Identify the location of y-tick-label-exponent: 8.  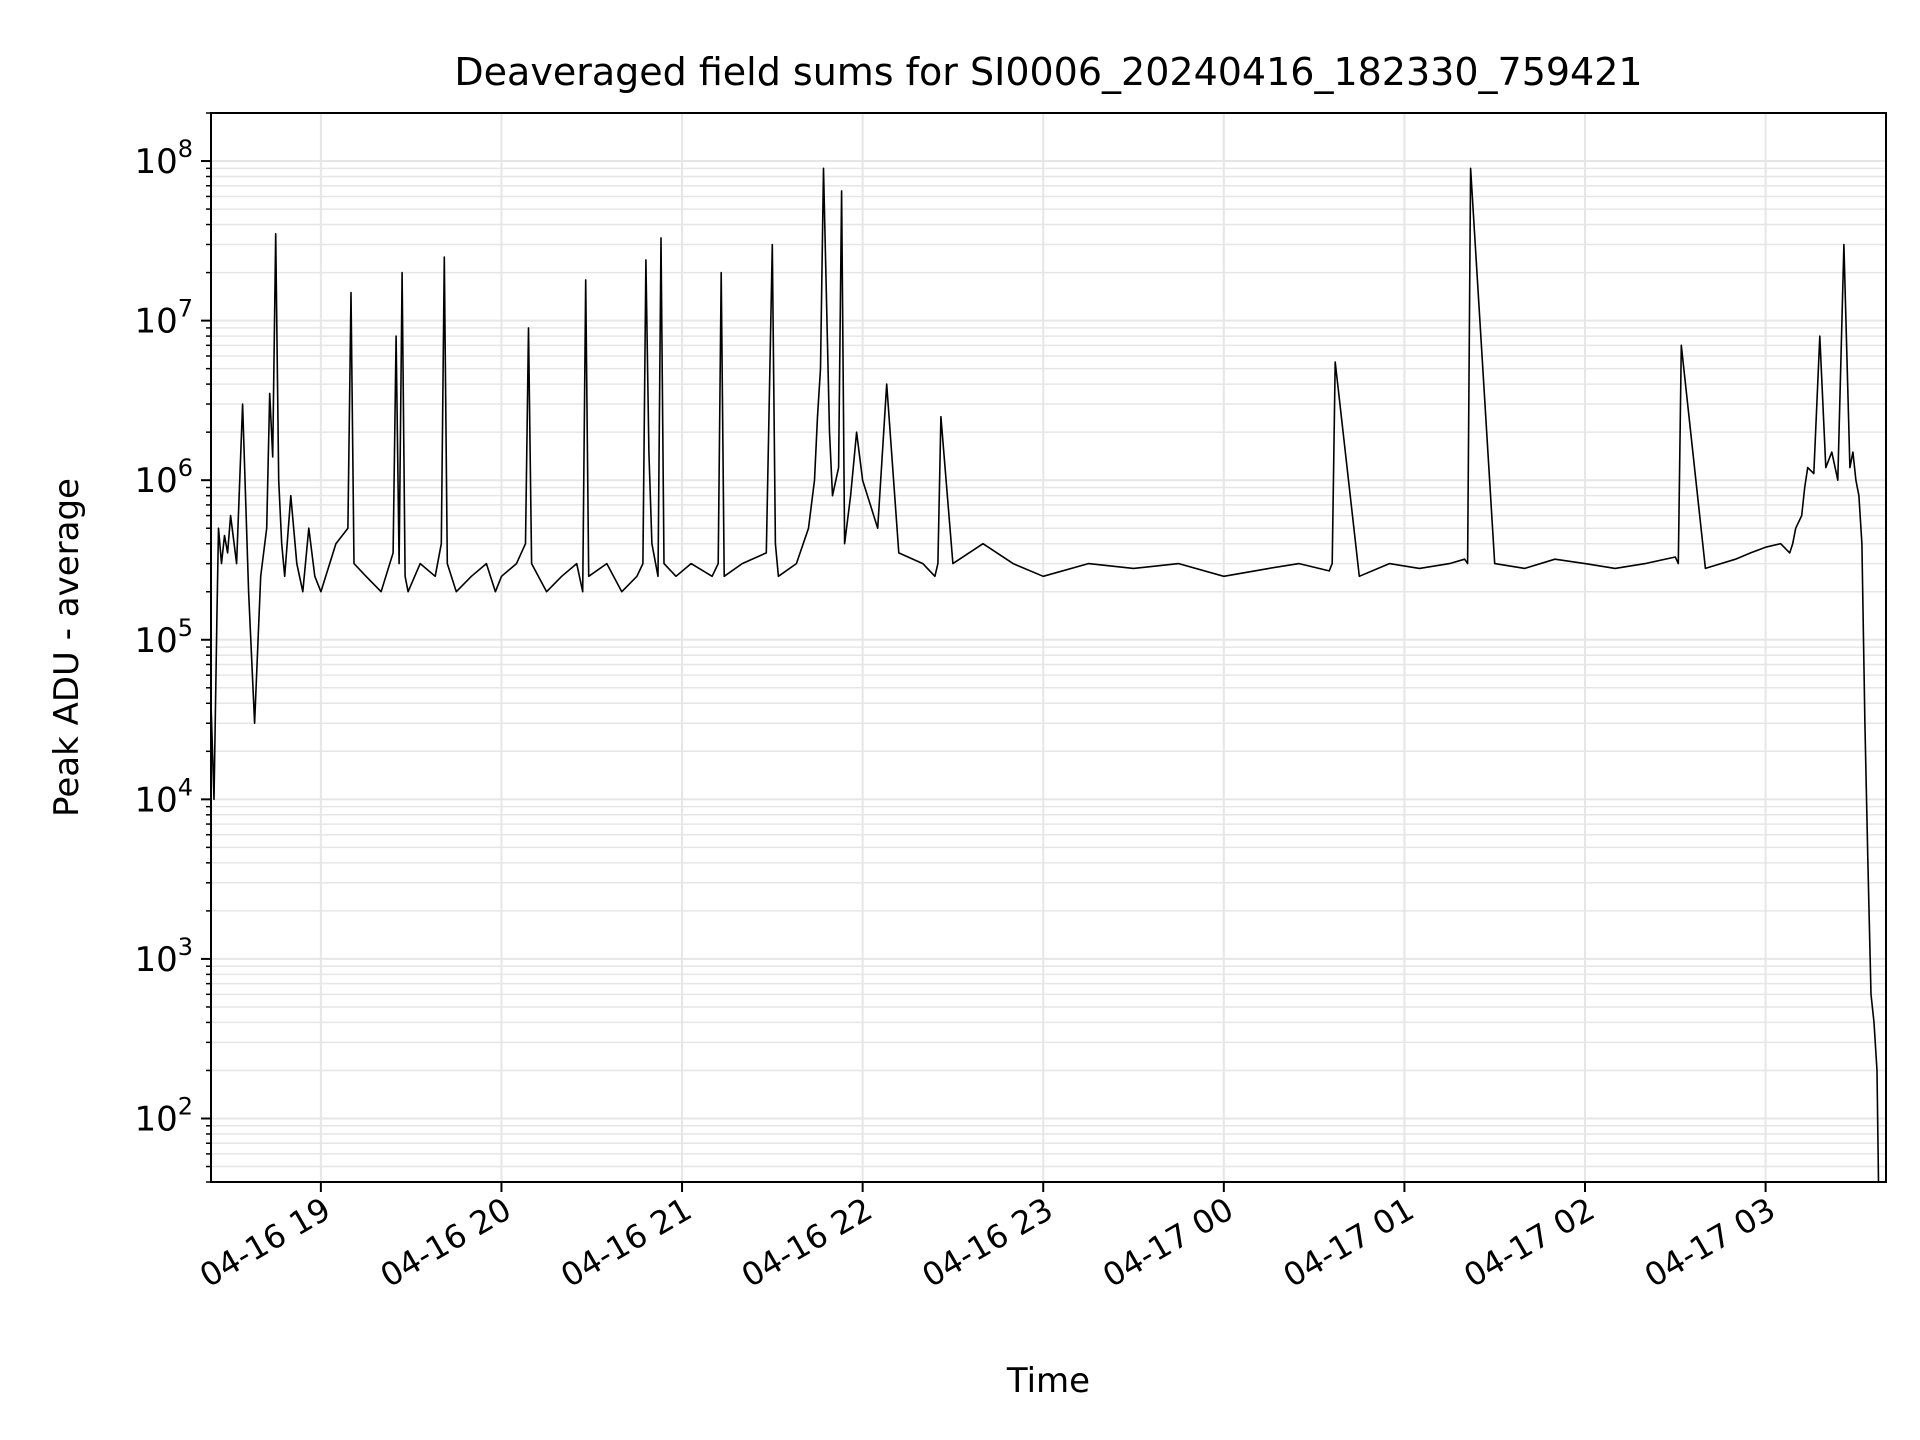
(185, 149).